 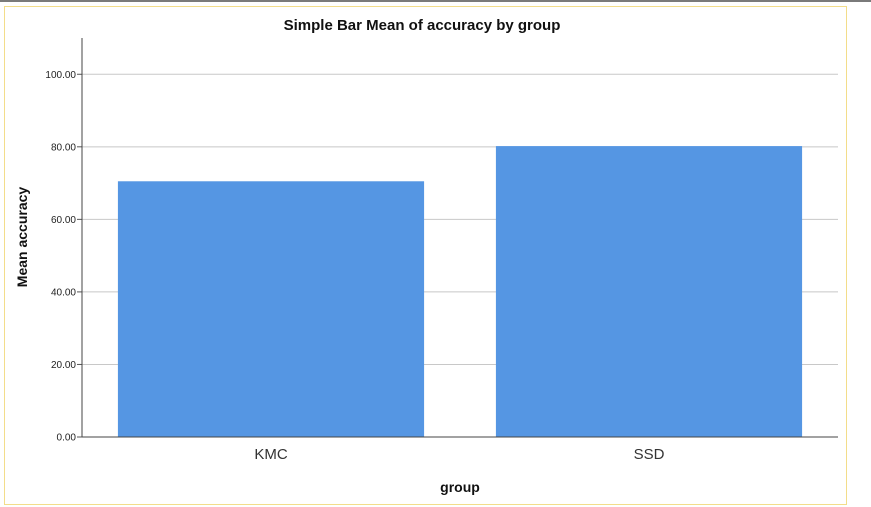 What do you see at coordinates (460, 487) in the screenshot?
I see `x-axis-title: group` at bounding box center [460, 487].